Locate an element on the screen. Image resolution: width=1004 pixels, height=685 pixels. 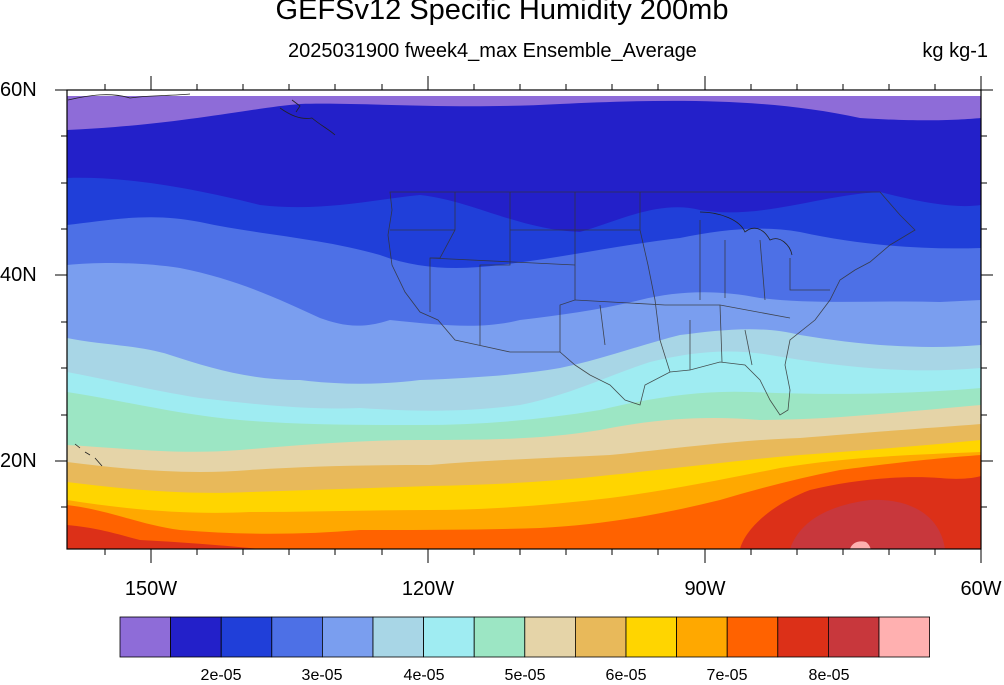
colorbar is located at coordinates (524, 637).